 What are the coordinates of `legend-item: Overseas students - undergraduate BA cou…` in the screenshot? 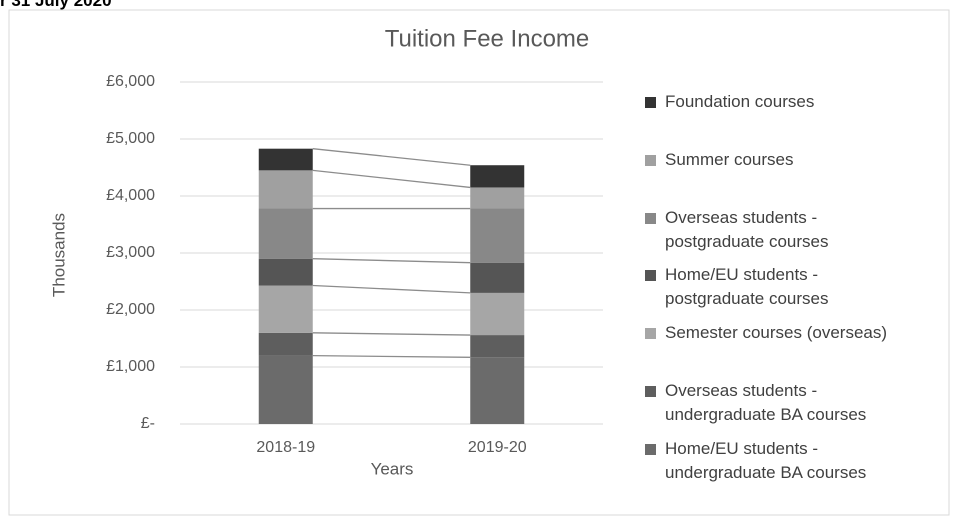 It's located at (800, 403).